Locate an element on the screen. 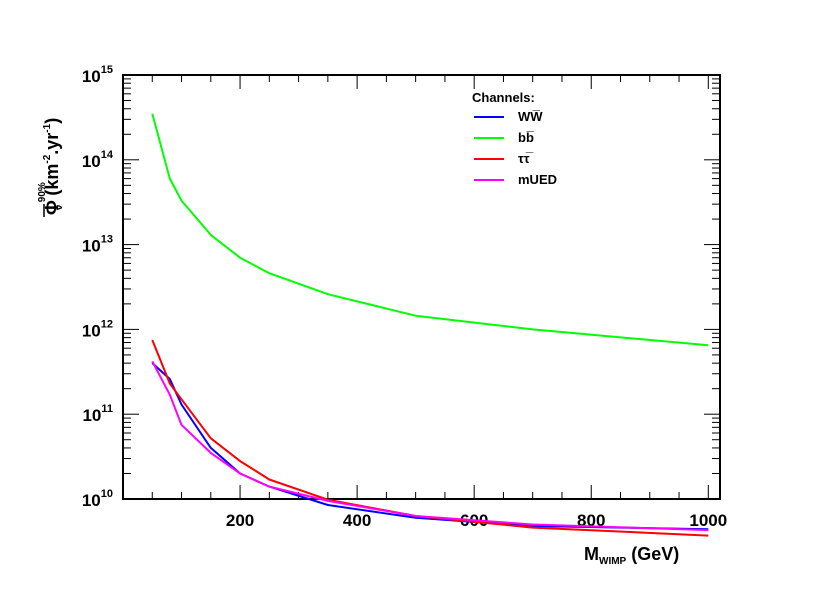 The image size is (830, 591). x-tick-label: 400 is located at coordinates (357, 520).